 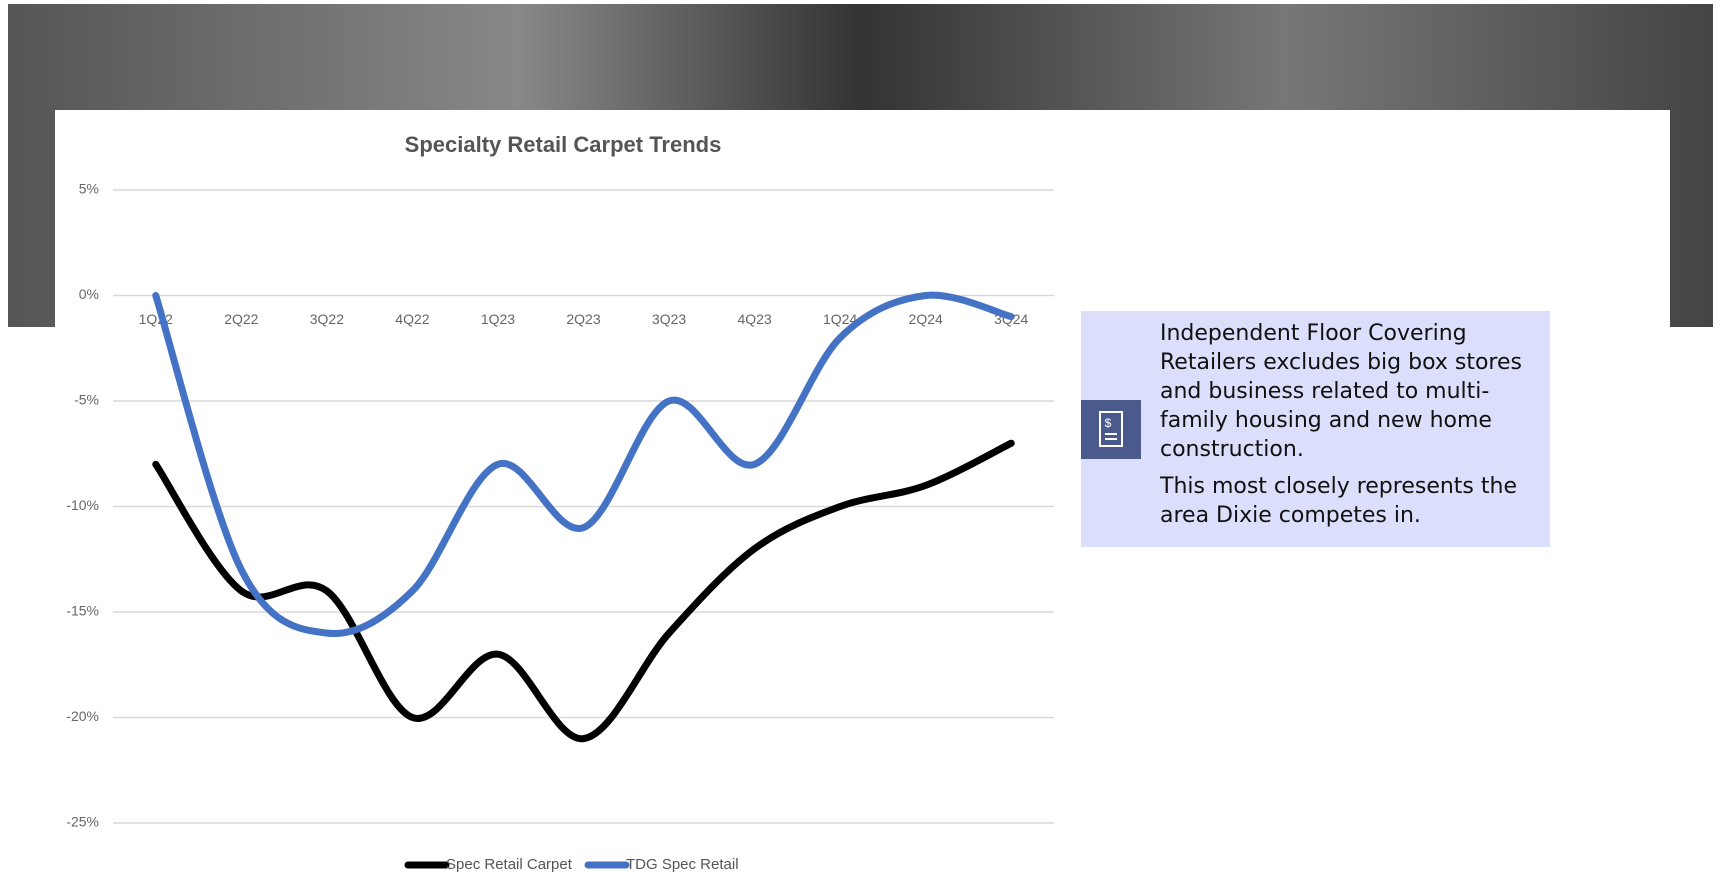 I want to click on y-tick-label: -5%, so click(x=86, y=400).